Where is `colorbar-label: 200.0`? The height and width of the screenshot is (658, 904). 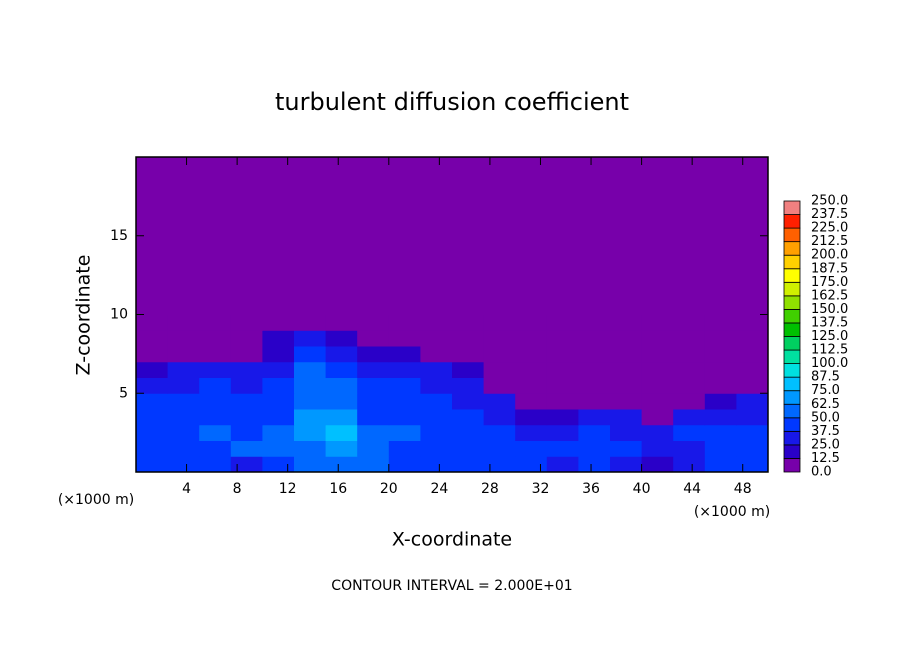
colorbar-label: 200.0 is located at coordinates (829, 255).